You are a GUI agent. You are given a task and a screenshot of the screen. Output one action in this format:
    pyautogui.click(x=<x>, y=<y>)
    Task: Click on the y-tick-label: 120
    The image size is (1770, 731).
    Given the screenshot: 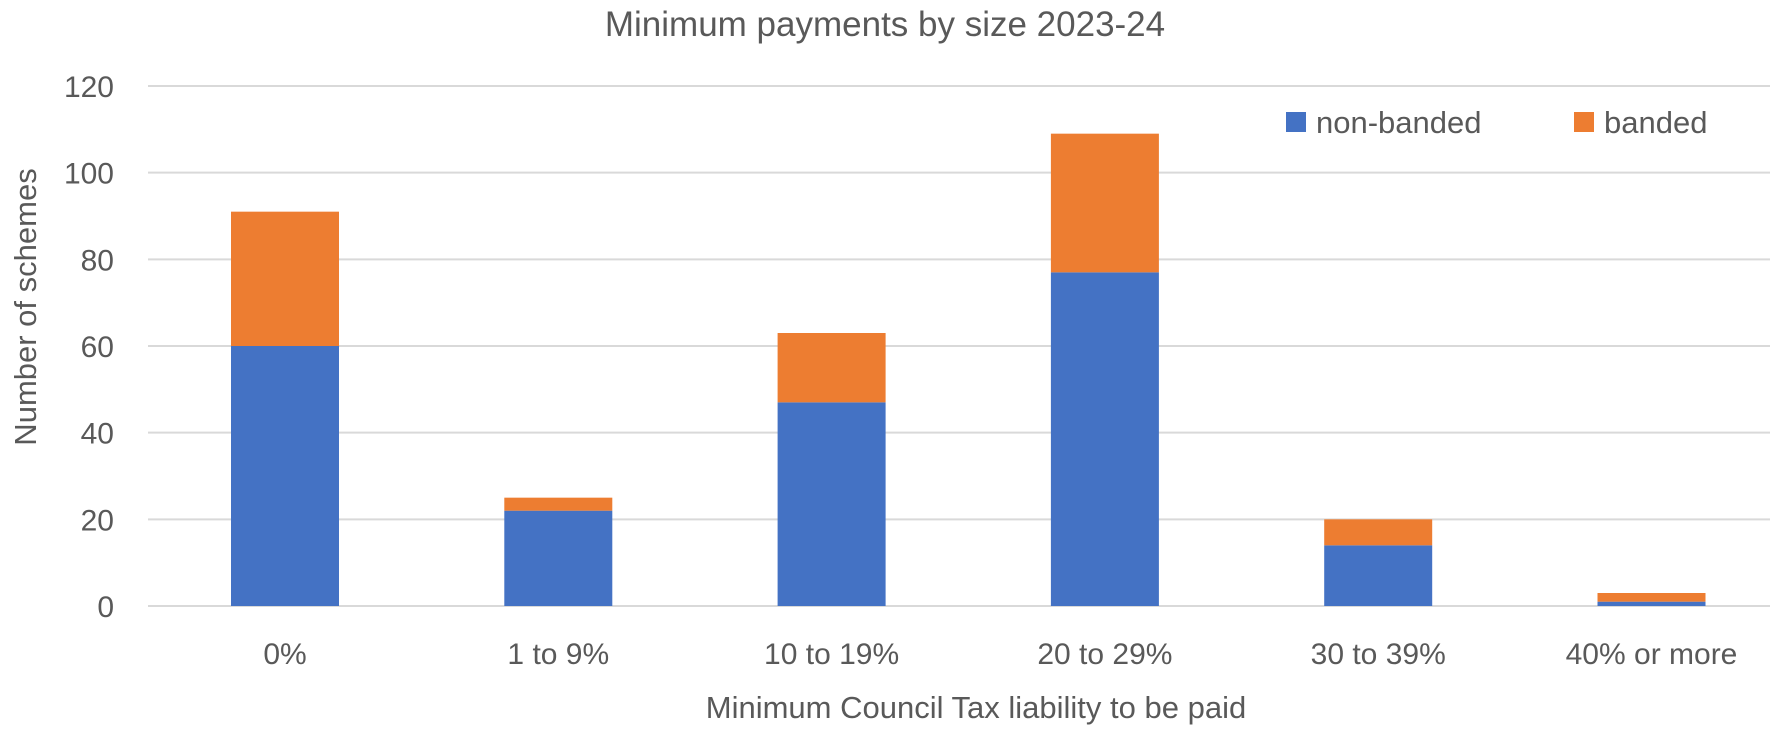 What is the action you would take?
    pyautogui.click(x=89, y=87)
    